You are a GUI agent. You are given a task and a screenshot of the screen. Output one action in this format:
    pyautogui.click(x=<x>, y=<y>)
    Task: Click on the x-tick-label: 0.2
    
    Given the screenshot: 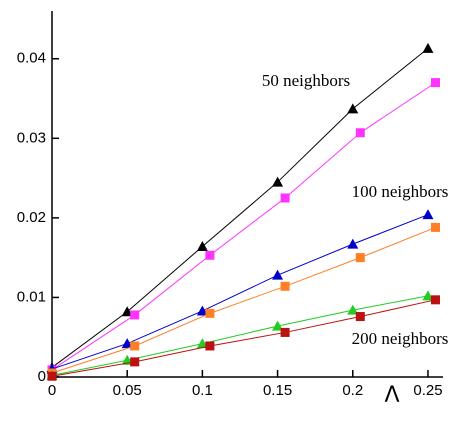 What is the action you would take?
    pyautogui.click(x=352, y=390)
    